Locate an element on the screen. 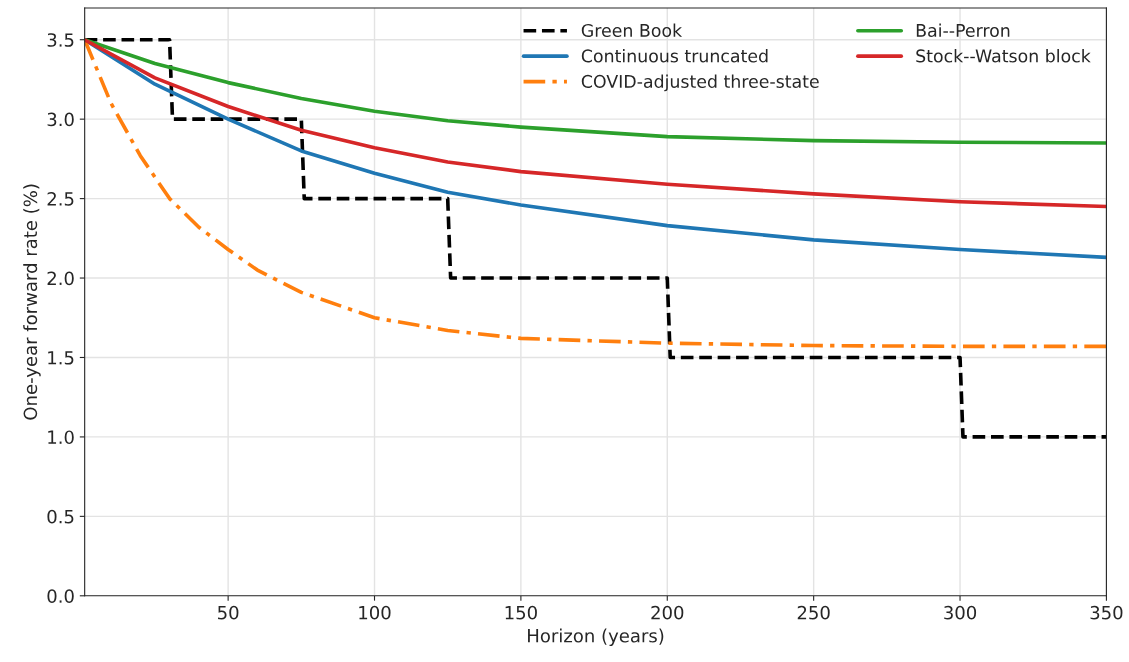 The image size is (1129, 662). y-tick-label: 2.5 is located at coordinates (60, 199).